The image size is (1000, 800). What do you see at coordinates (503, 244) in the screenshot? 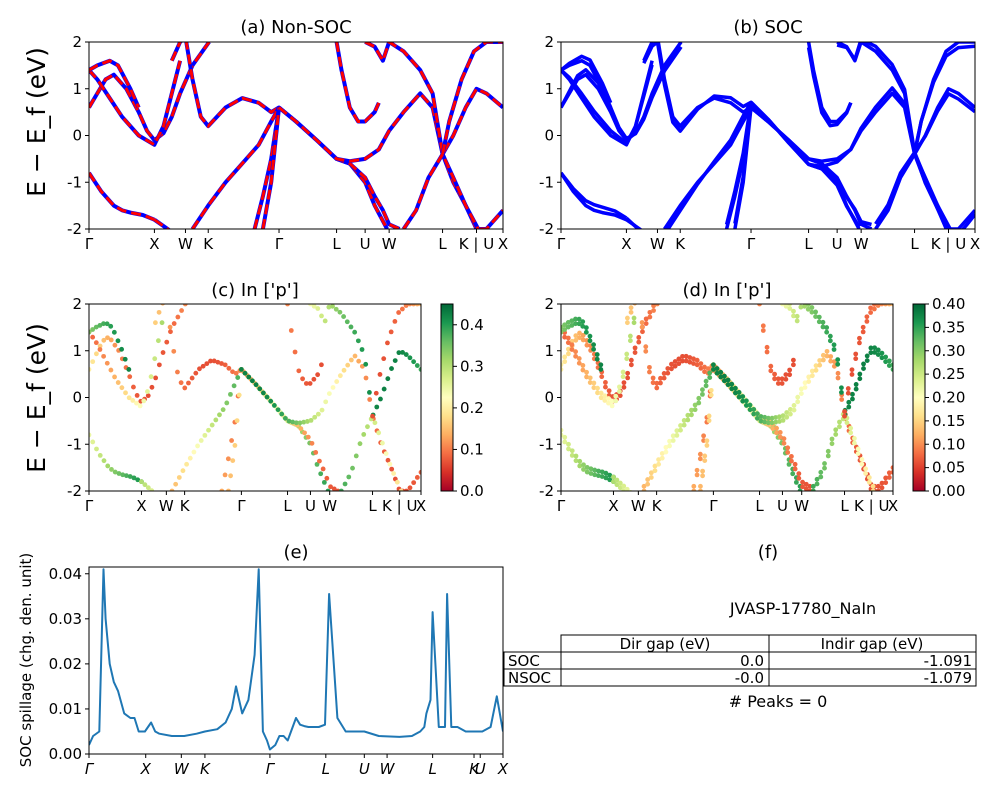
I see `panel-a-xtick-label: X` at bounding box center [503, 244].